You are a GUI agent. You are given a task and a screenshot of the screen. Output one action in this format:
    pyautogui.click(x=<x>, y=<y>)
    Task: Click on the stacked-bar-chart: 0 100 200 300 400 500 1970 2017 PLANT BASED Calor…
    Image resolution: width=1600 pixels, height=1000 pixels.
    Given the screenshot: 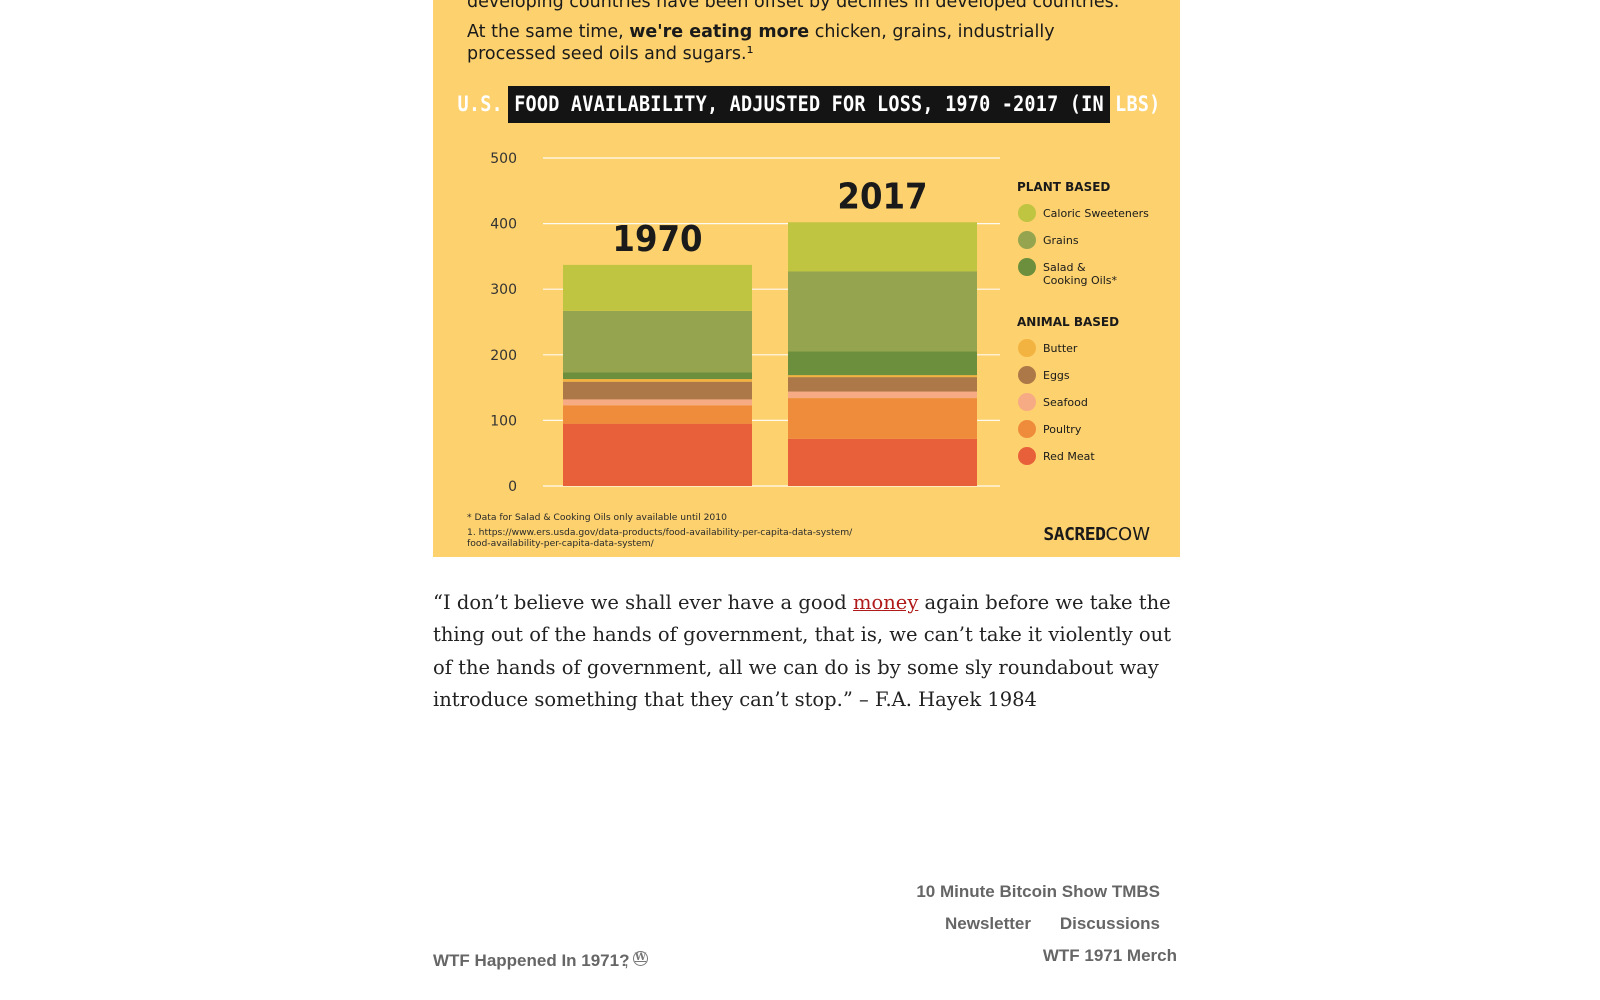 What is the action you would take?
    pyautogui.click(x=819, y=323)
    